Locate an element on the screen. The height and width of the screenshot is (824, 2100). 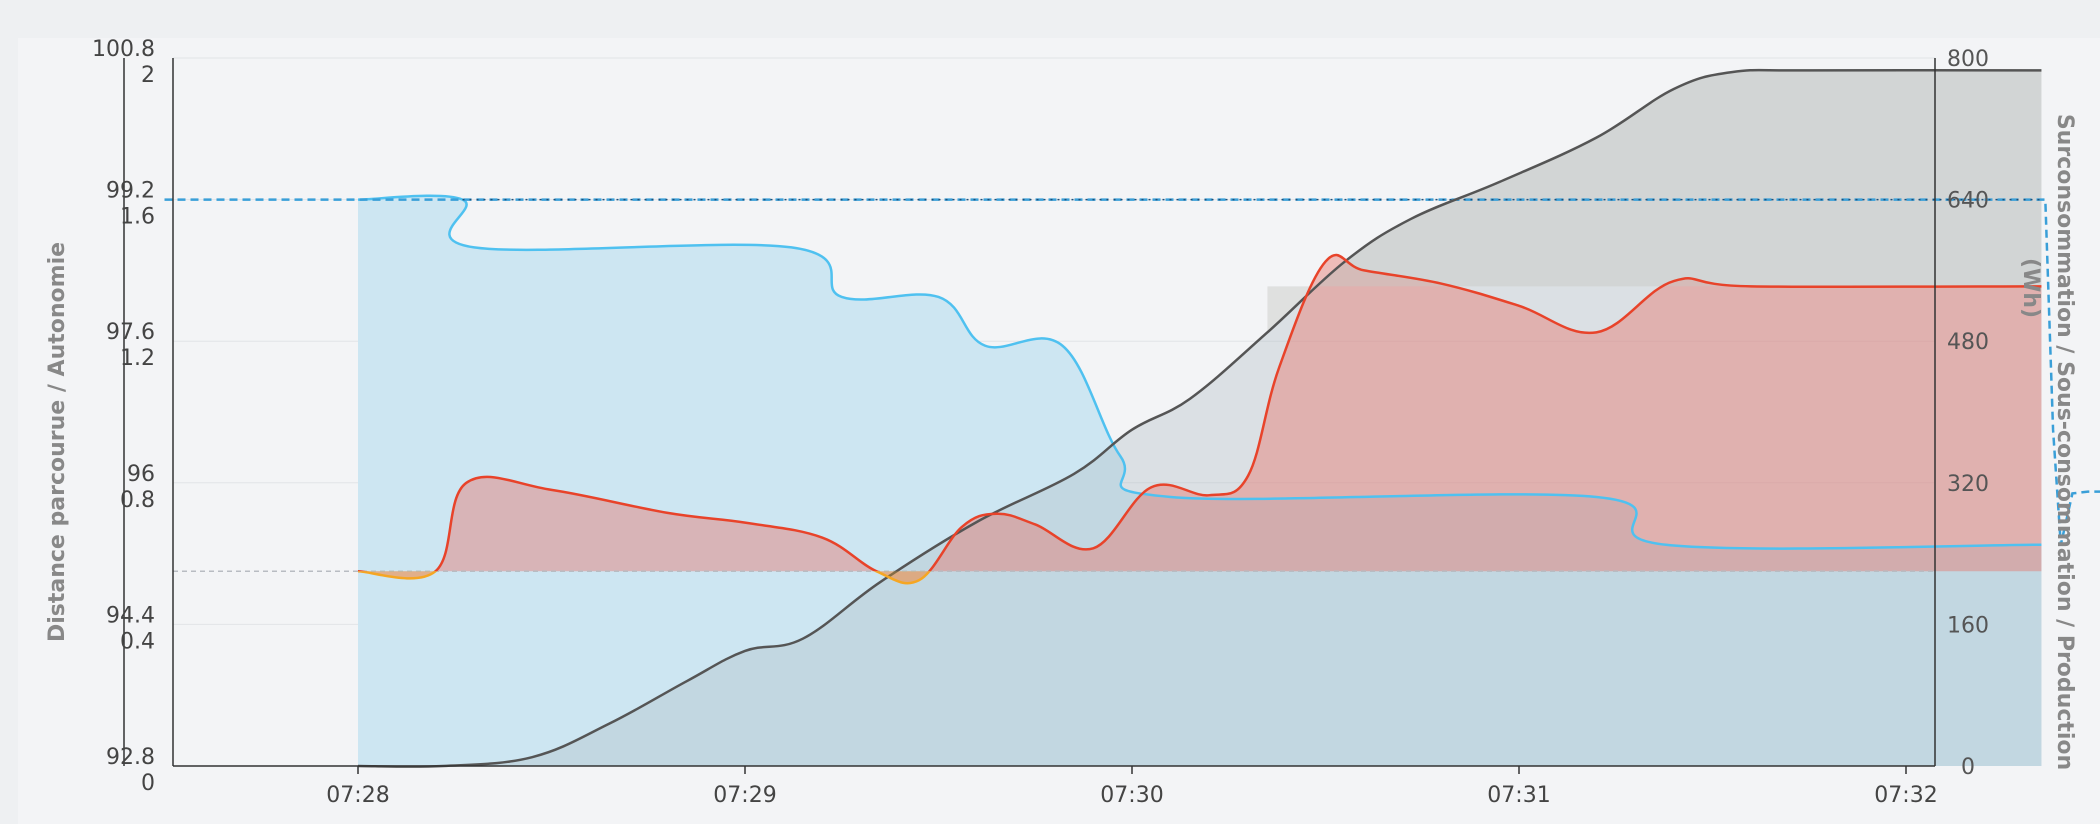
y-right-tick-label: 0 is located at coordinates (1968, 767).